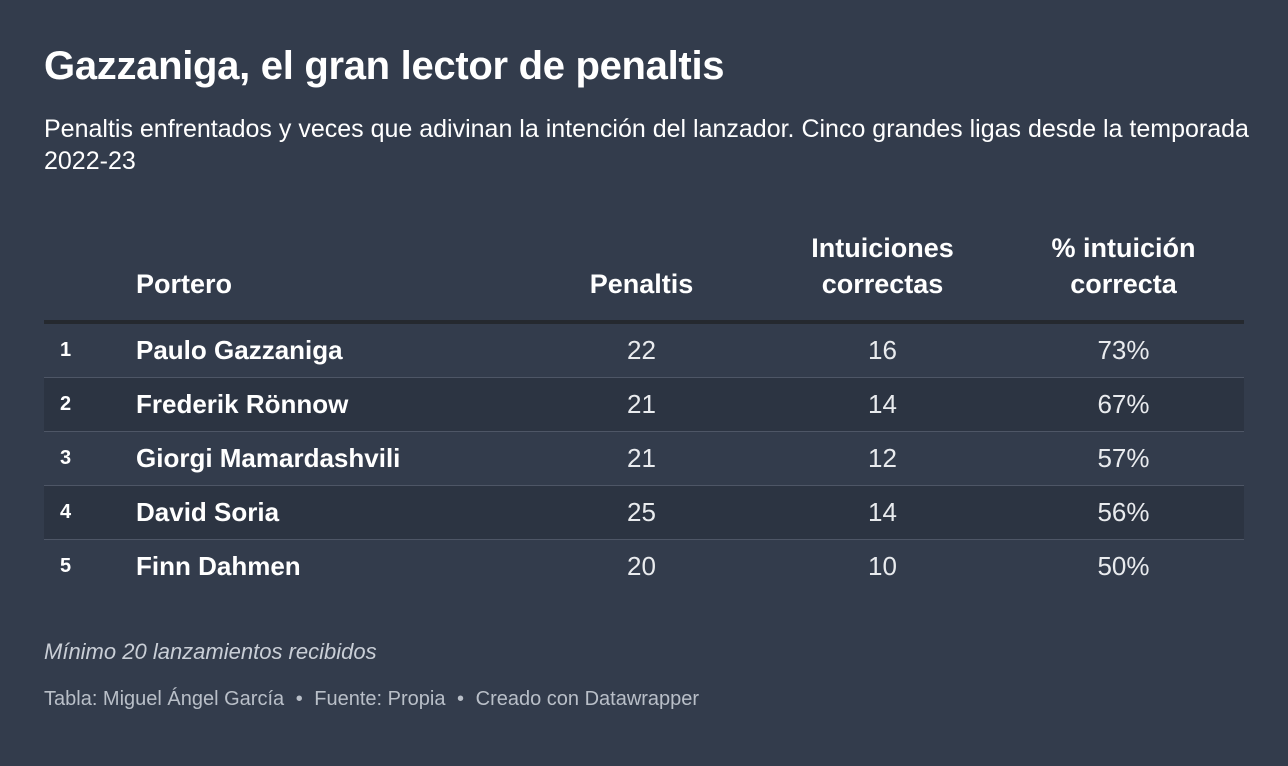  What do you see at coordinates (164, 699) in the screenshot?
I see `footer-author: Tabla: Miguel Ángel García` at bounding box center [164, 699].